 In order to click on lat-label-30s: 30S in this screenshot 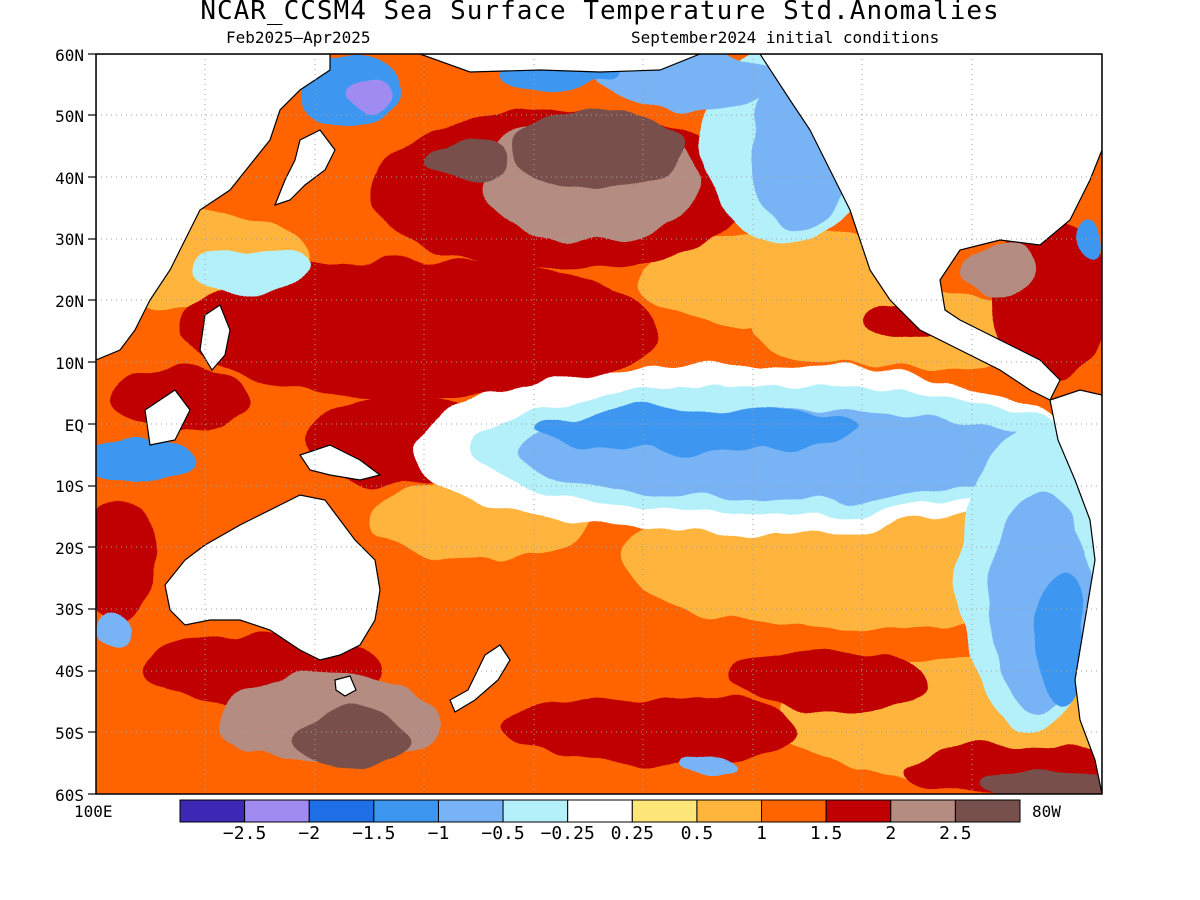, I will do `click(69, 609)`.